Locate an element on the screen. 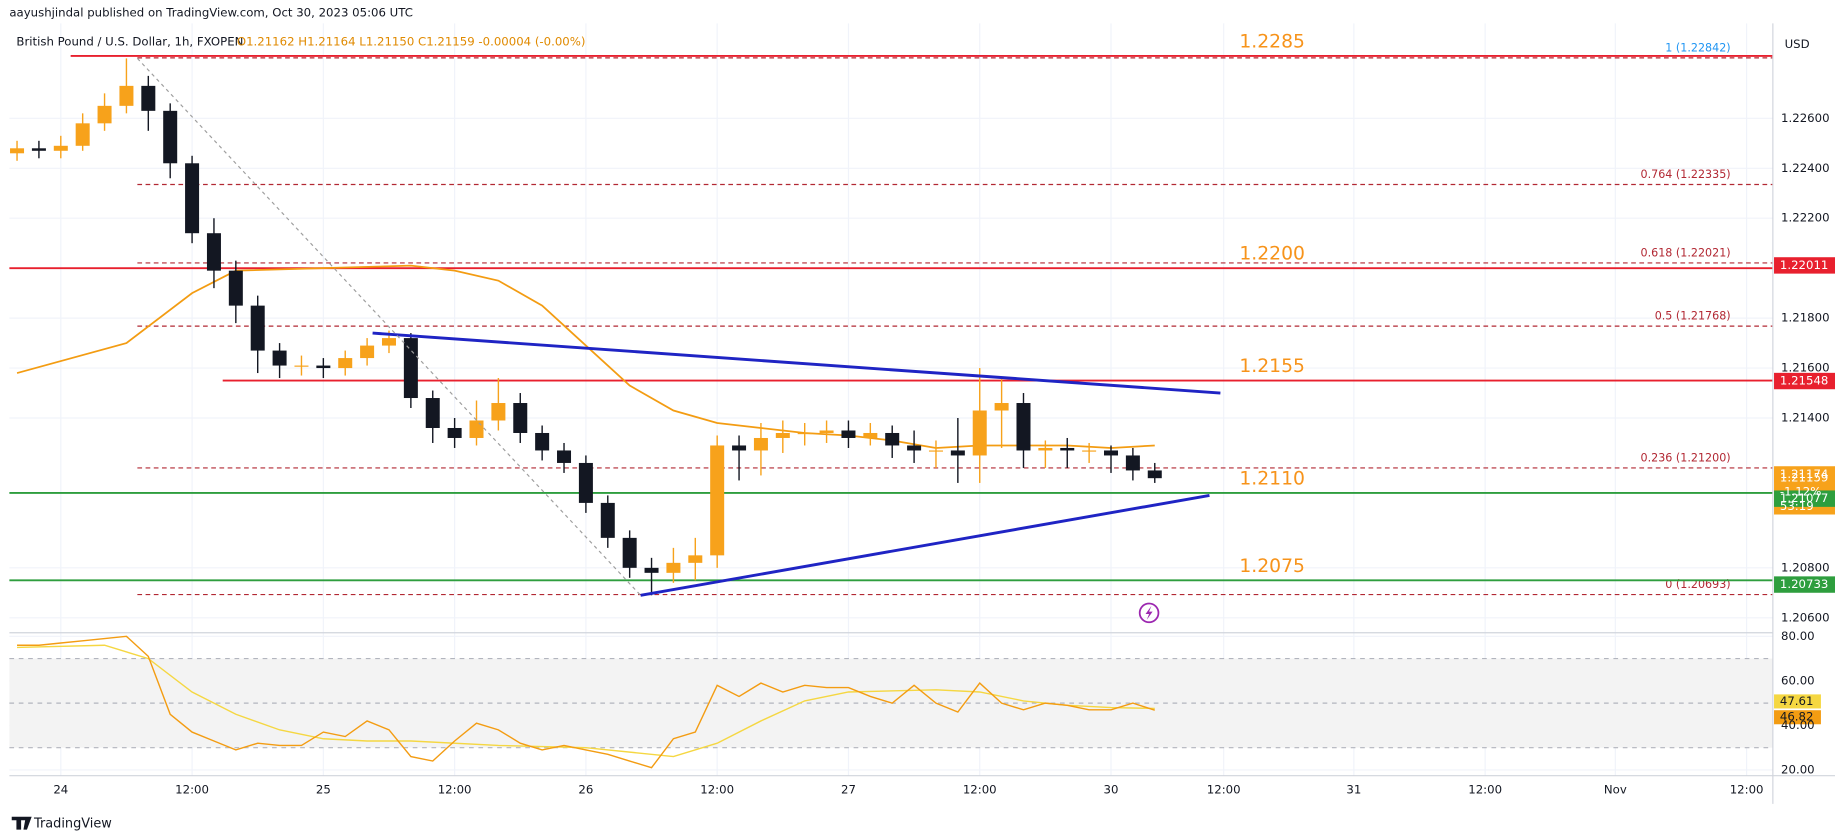 This screenshot has width=1835, height=839. level-label: 1.2285 is located at coordinates (1272, 41).